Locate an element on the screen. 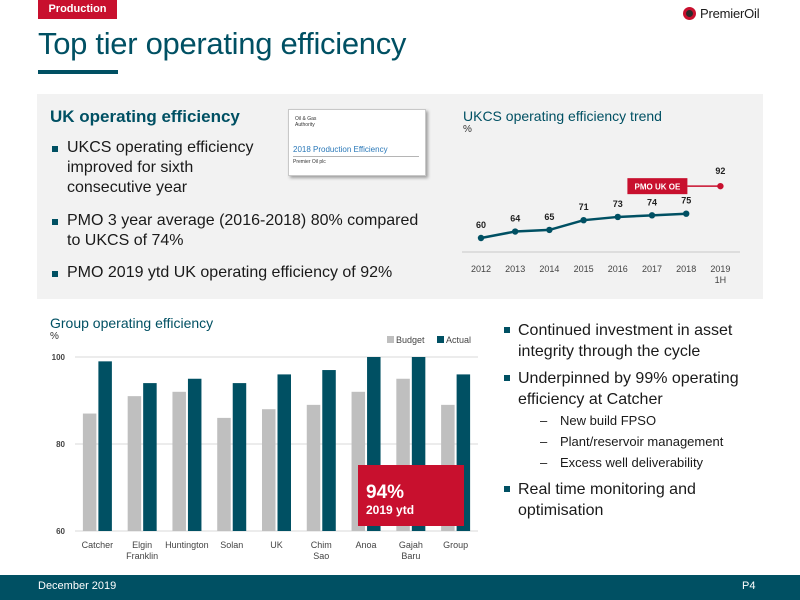 This screenshot has width=800, height=600. right-bullet: Real time monitoring and optimisation is located at coordinates (638, 500).